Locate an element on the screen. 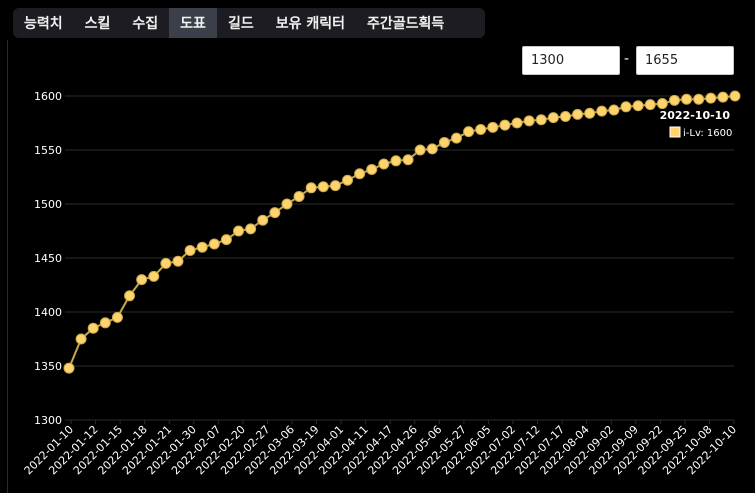 Image resolution: width=755 pixels, height=493 pixels. tooltip: 2022-10-10 i-Lv: 1600 is located at coordinates (696, 124).